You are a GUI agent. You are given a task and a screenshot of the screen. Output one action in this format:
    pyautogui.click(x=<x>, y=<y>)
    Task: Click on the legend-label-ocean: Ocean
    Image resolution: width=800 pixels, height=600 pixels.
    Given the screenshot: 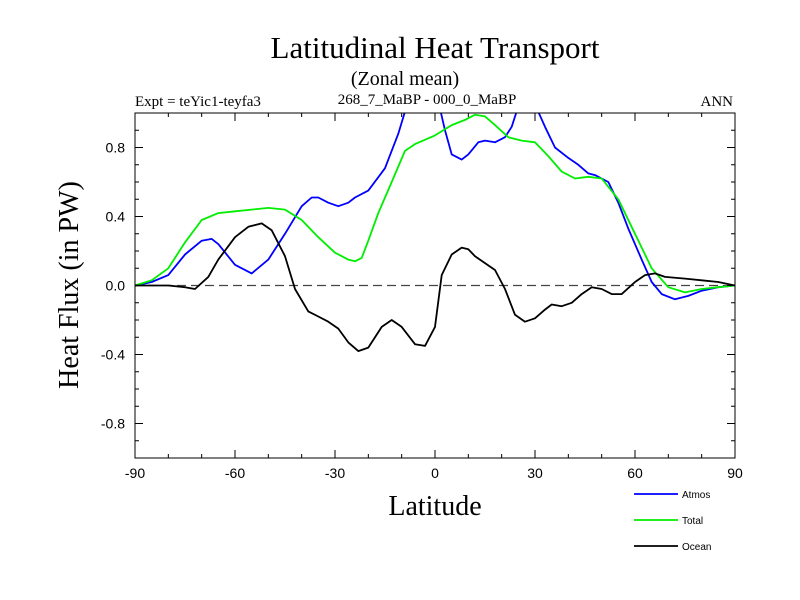 What is the action you would take?
    pyautogui.click(x=696, y=547)
    